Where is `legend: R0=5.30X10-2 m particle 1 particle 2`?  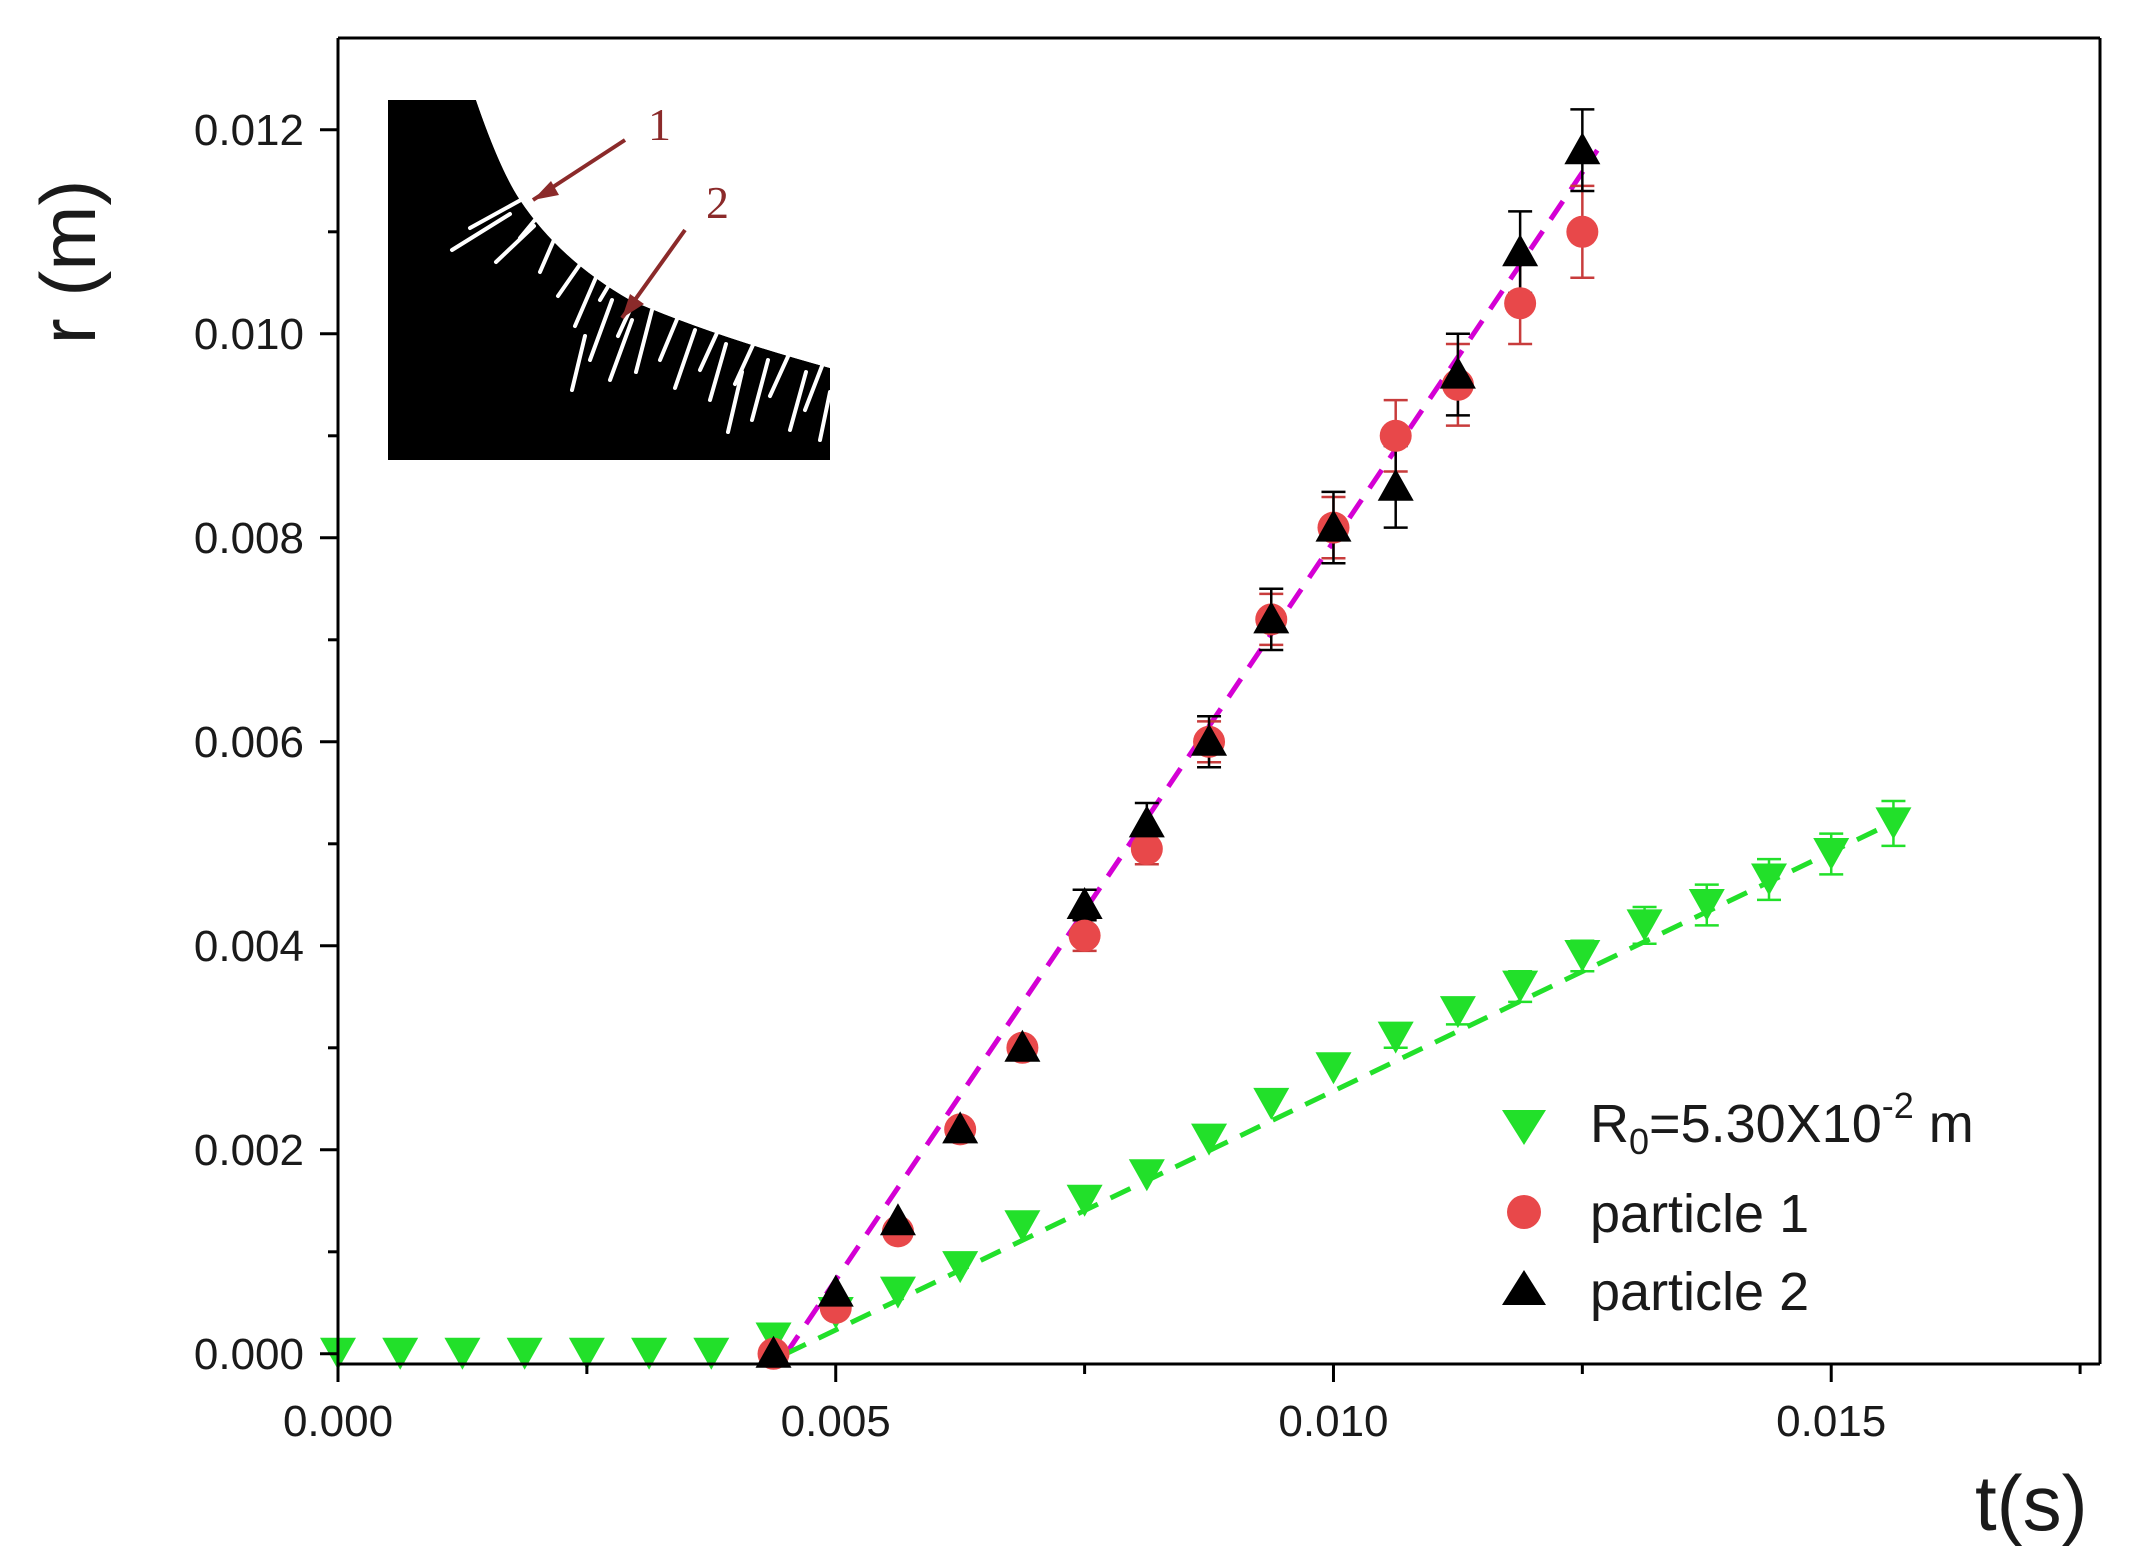
legend: R0=5.30X10-2 m particle 1 particle 2 is located at coordinates (1738, 1203).